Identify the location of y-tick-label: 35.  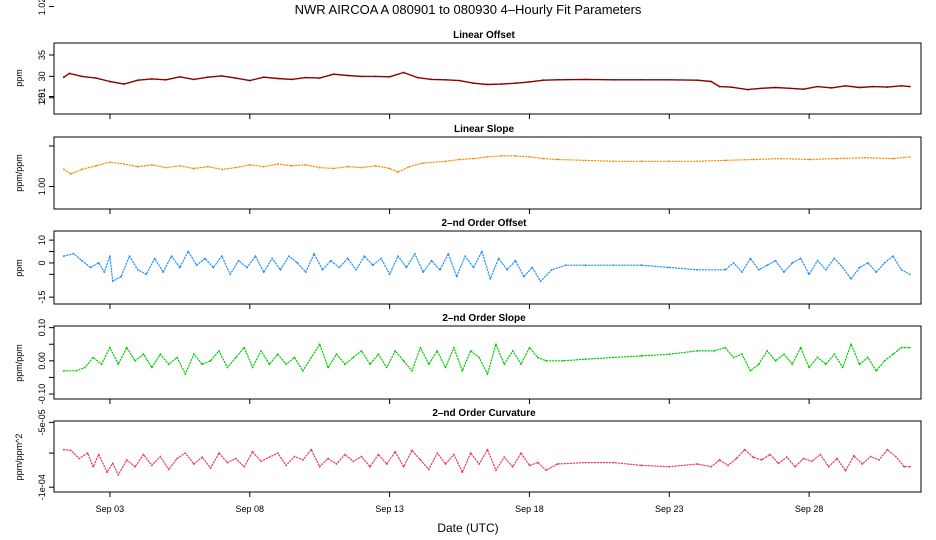
(42, 55).